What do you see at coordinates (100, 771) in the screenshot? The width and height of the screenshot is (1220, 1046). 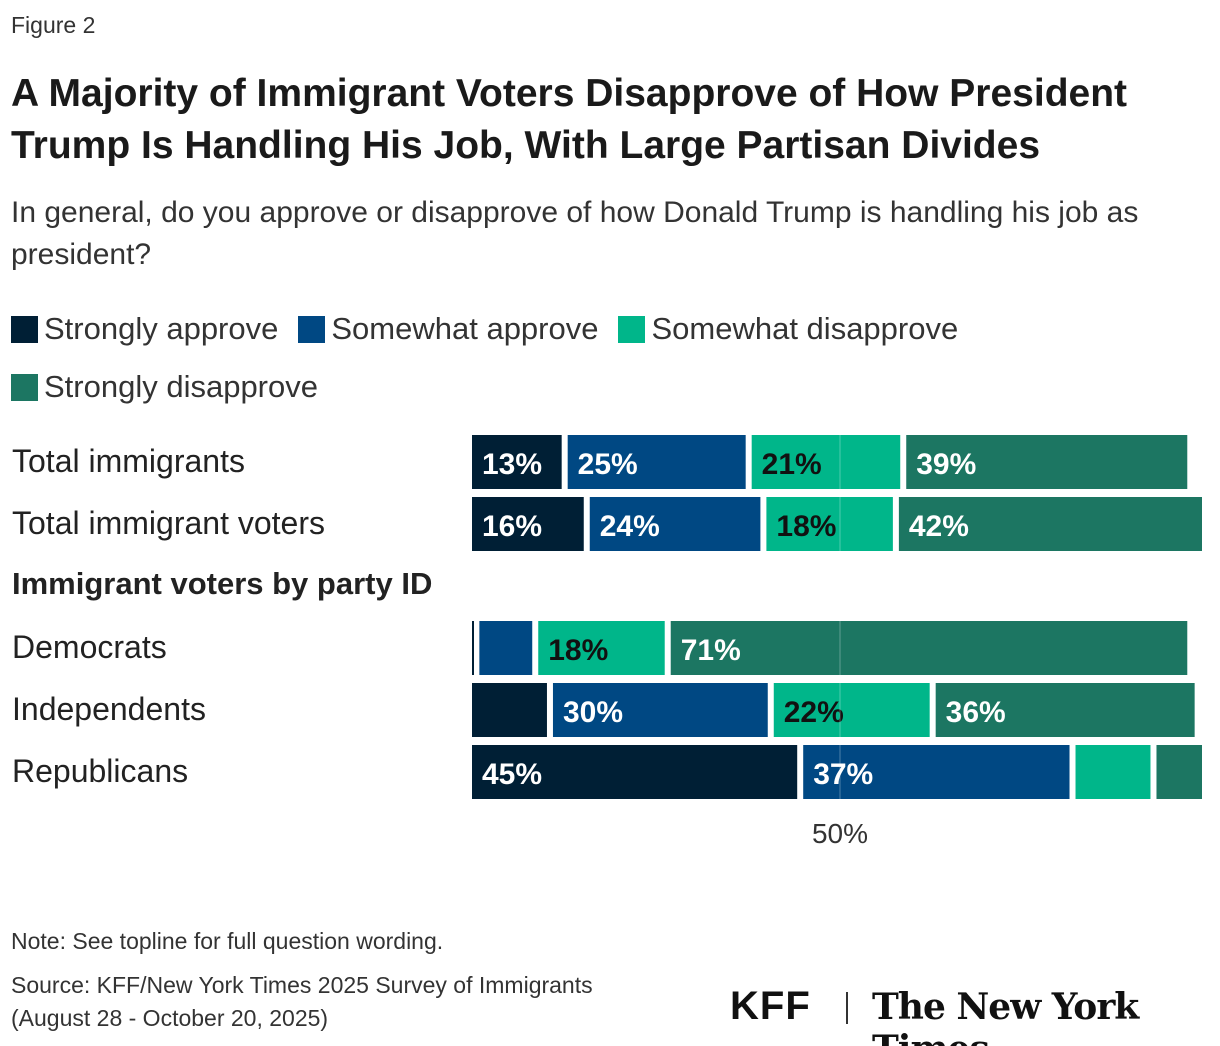 I see `row-label: Republicans` at bounding box center [100, 771].